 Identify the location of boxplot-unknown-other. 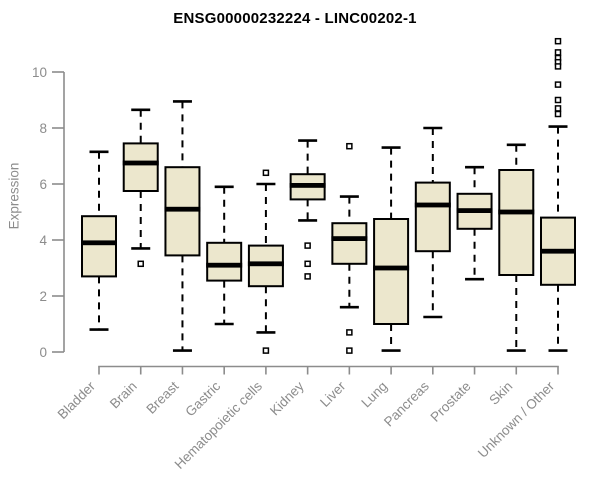
(558, 194).